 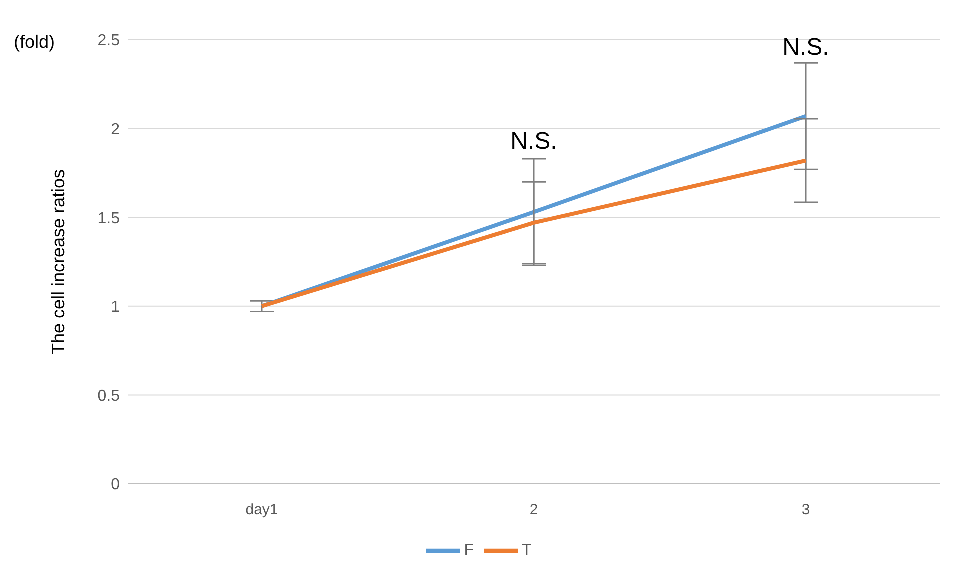 I want to click on y-axis-title: The cell increase ratios, so click(x=58, y=262).